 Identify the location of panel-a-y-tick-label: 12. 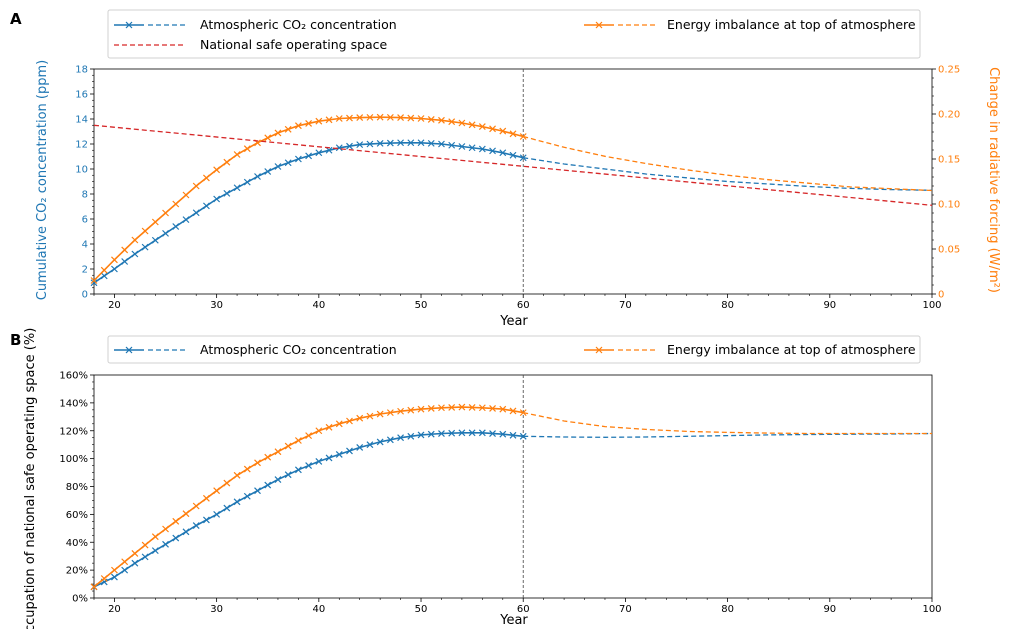
(81, 145).